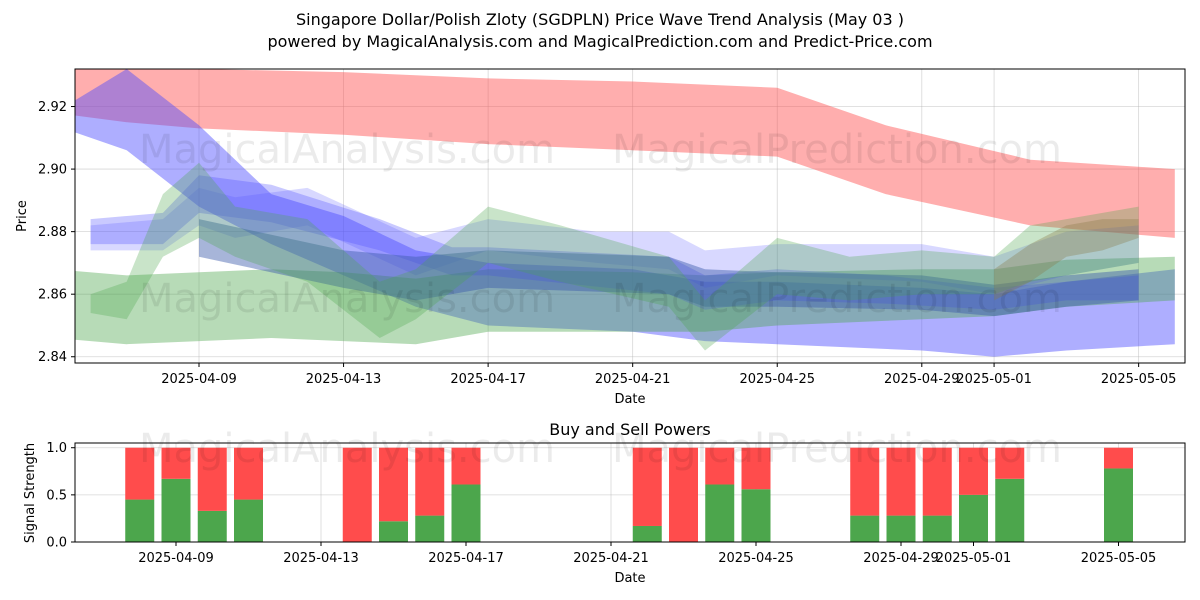  I want to click on price-x-tick-label: 2025-04-13, so click(344, 379).